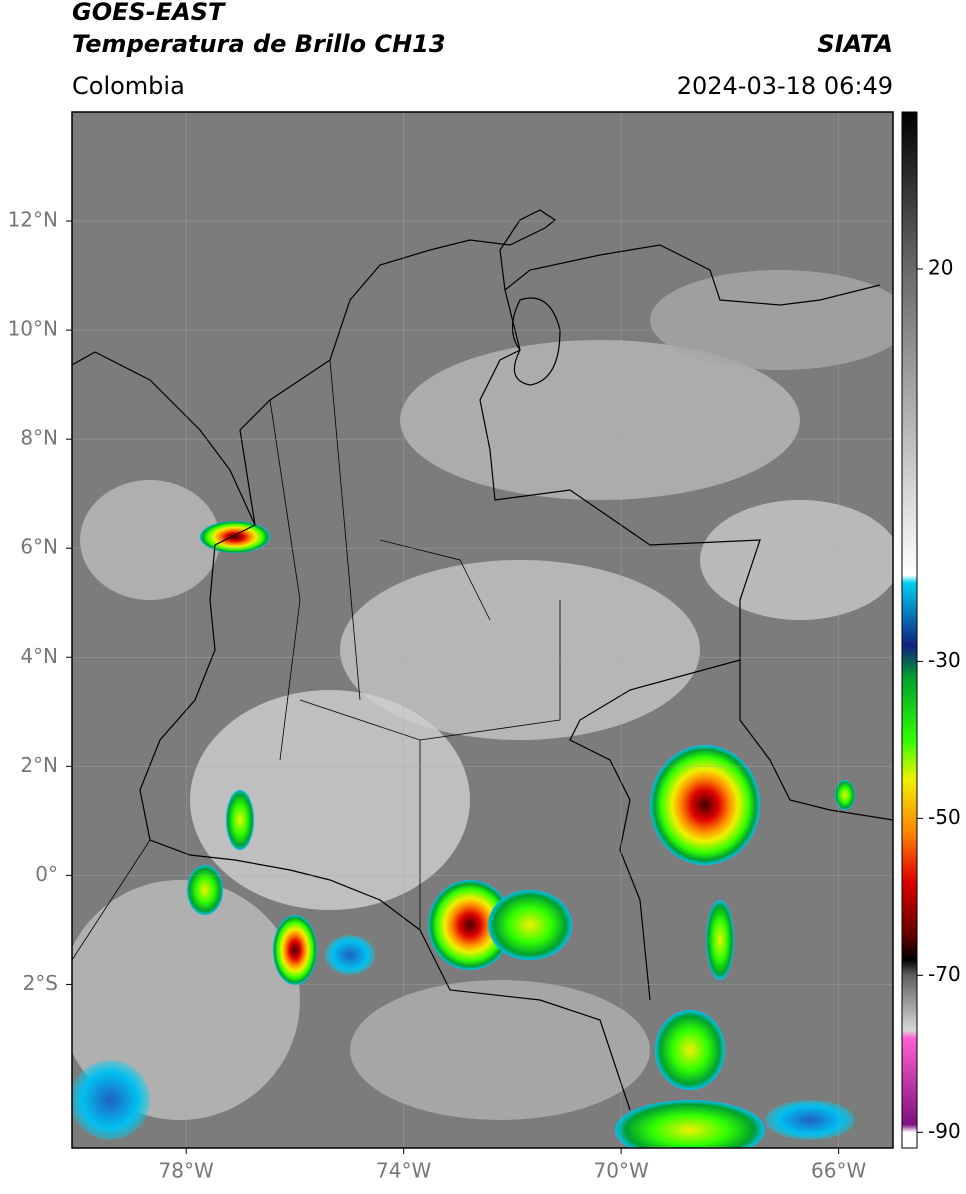 Image resolution: width=966 pixels, height=1194 pixels. I want to click on x-tick-label: 66°W, so click(838, 1171).